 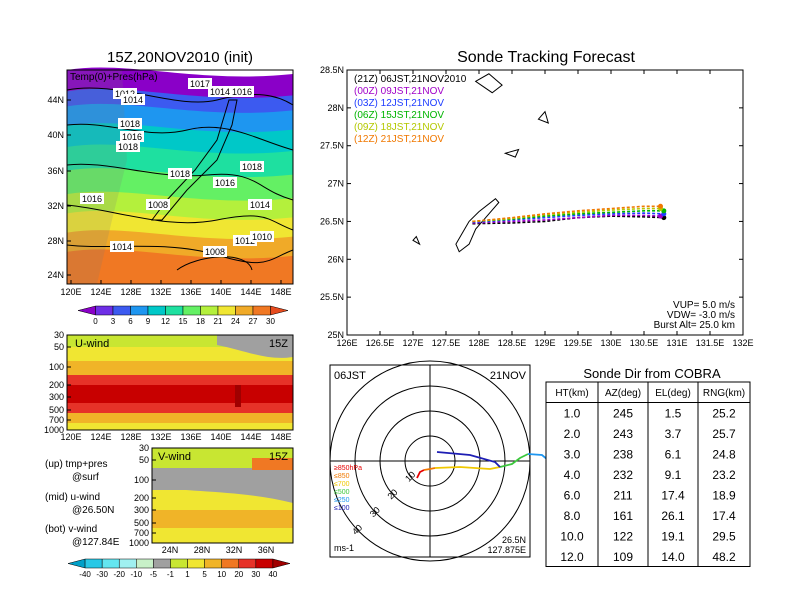 What do you see at coordinates (623, 557) in the screenshot?
I see `table-cell: 109` at bounding box center [623, 557].